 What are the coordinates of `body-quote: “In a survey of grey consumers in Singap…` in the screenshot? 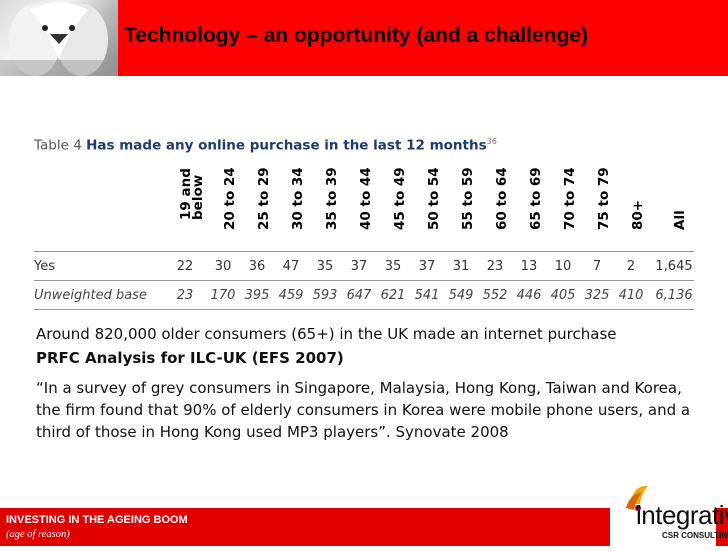 It's located at (363, 410).